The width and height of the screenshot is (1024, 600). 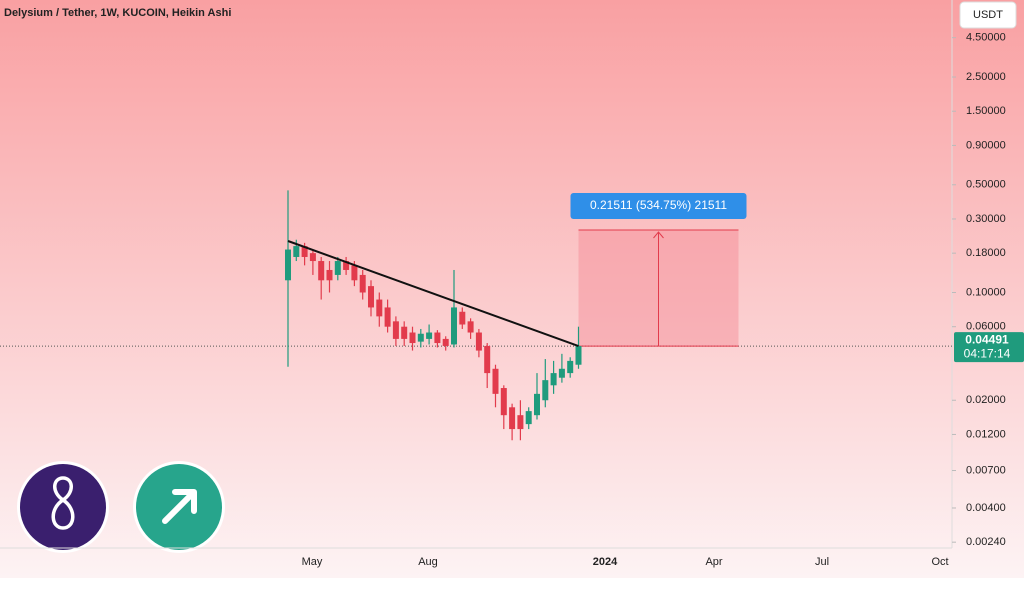 I want to click on last-price: 0.04491, so click(x=987, y=339).